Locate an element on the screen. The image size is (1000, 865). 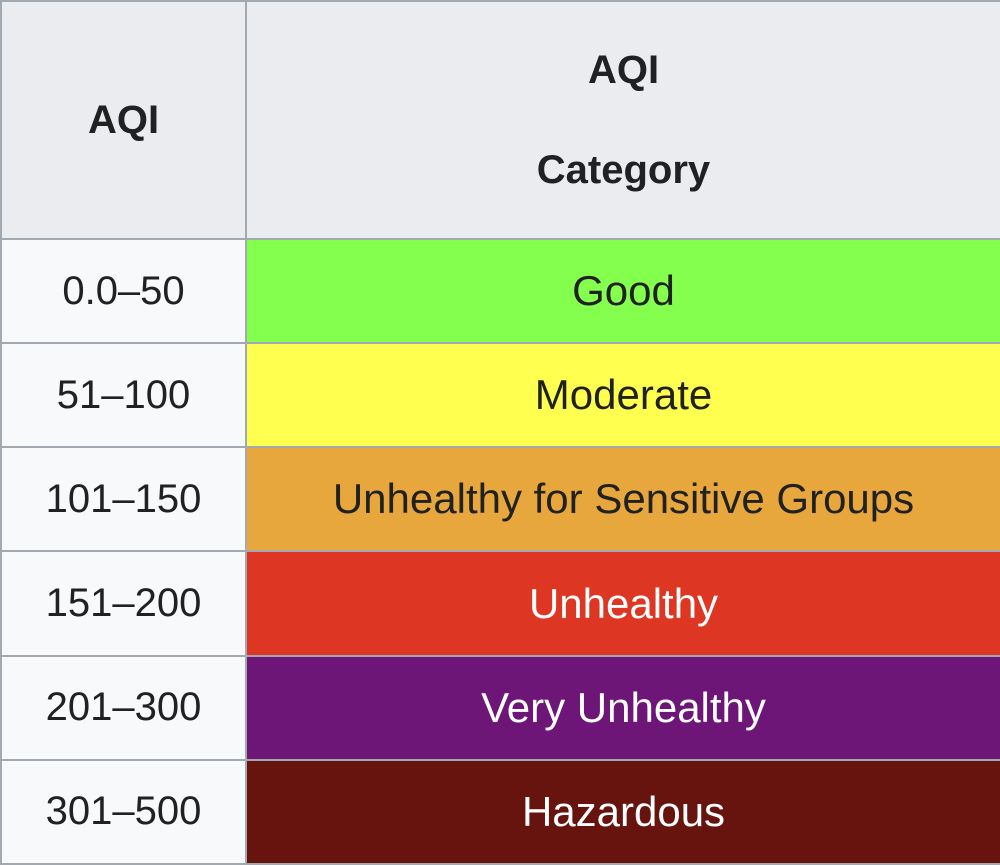
table-row: 0.0–50 Good is located at coordinates (500, 291).